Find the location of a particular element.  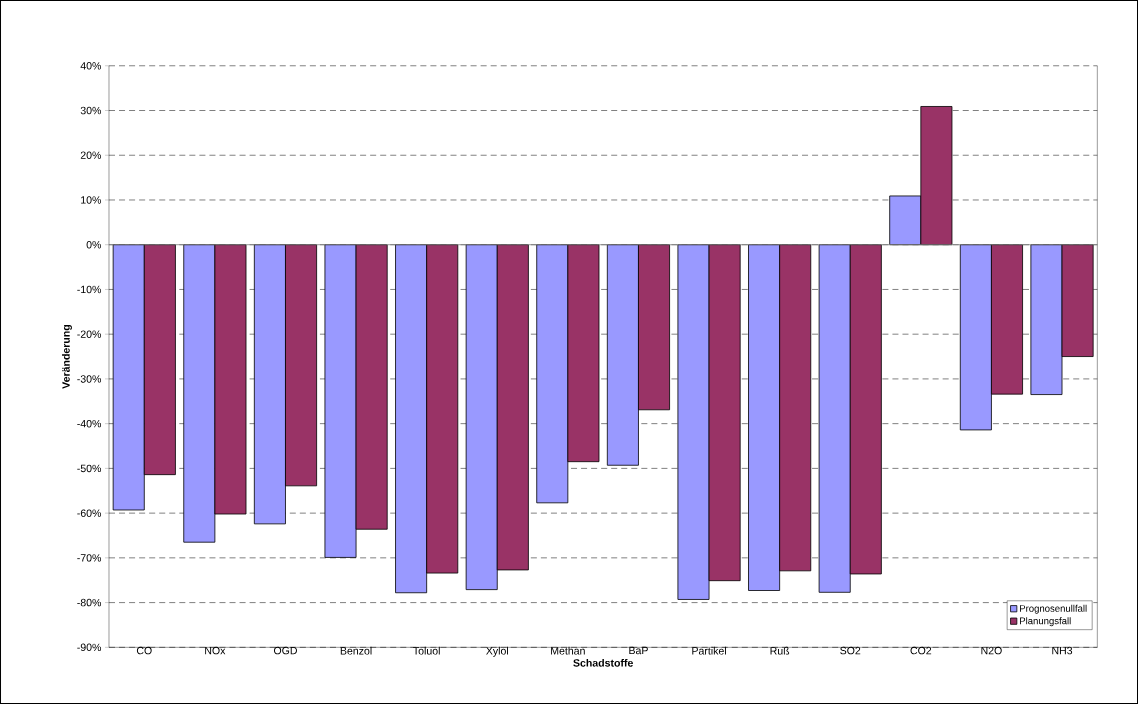

y-tick-label: -80% is located at coordinates (89, 602).